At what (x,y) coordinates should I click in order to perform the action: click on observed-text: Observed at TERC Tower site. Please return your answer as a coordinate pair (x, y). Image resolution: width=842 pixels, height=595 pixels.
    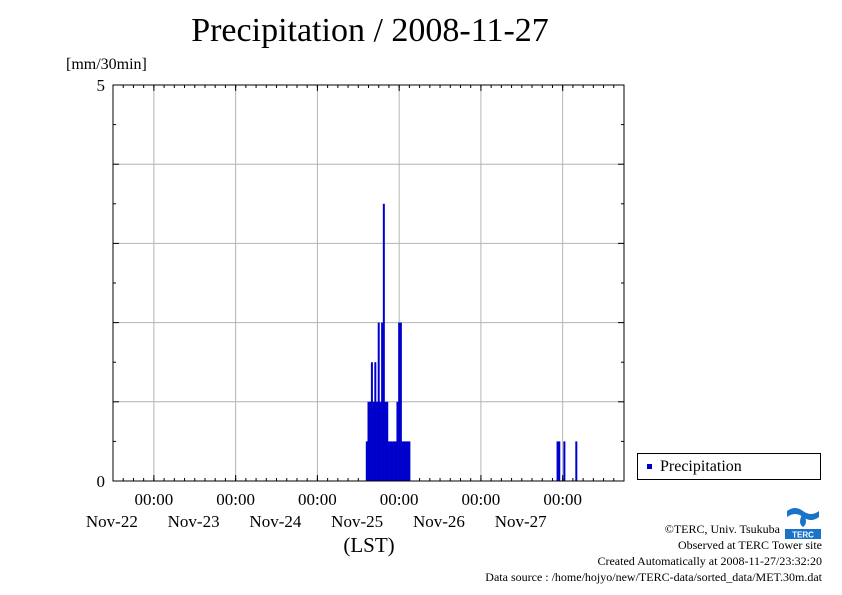
    Looking at the image, I should click on (749, 545).